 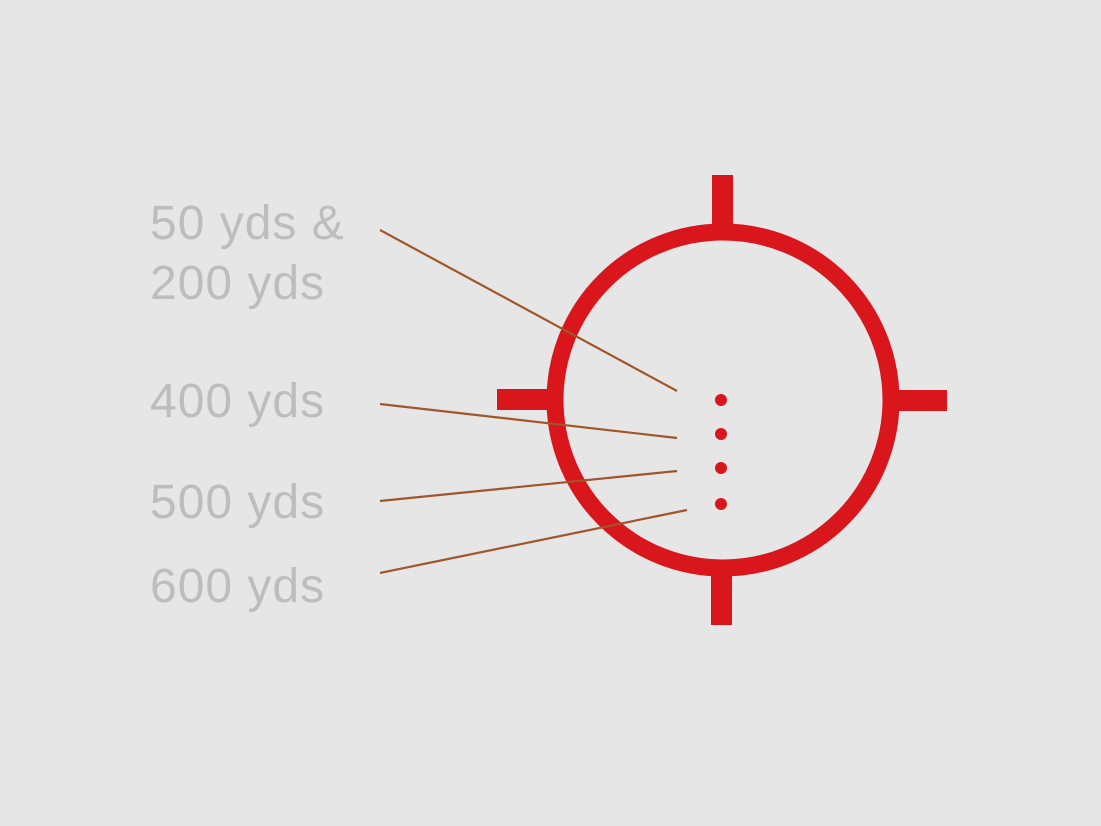 What do you see at coordinates (722, 207) in the screenshot?
I see `reticle-tick-top` at bounding box center [722, 207].